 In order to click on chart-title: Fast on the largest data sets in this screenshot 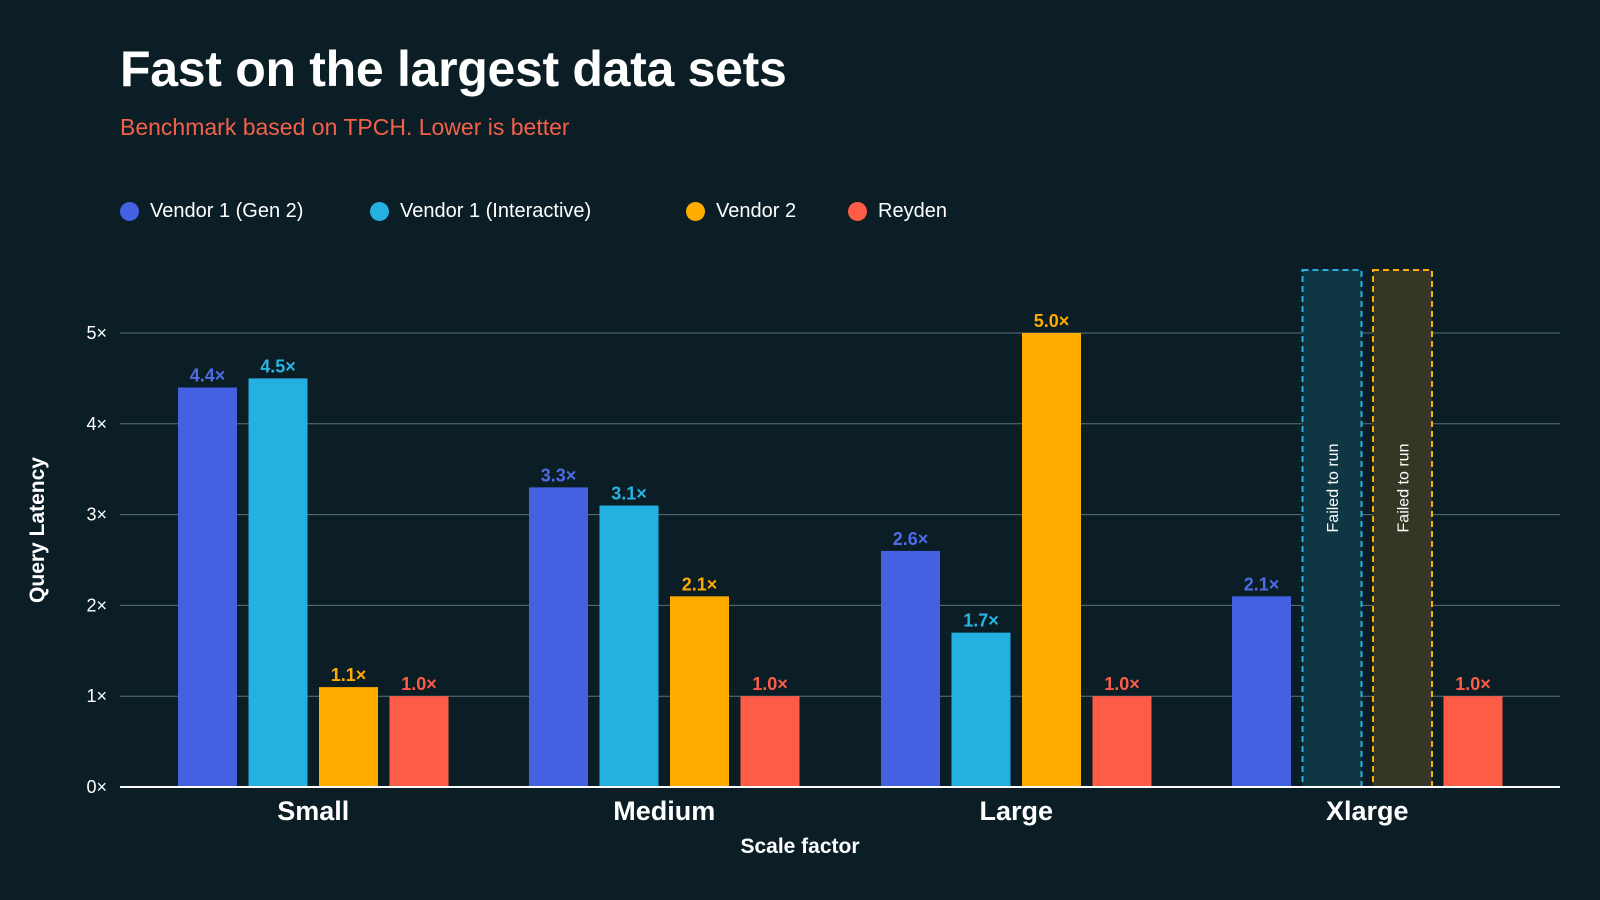, I will do `click(453, 69)`.